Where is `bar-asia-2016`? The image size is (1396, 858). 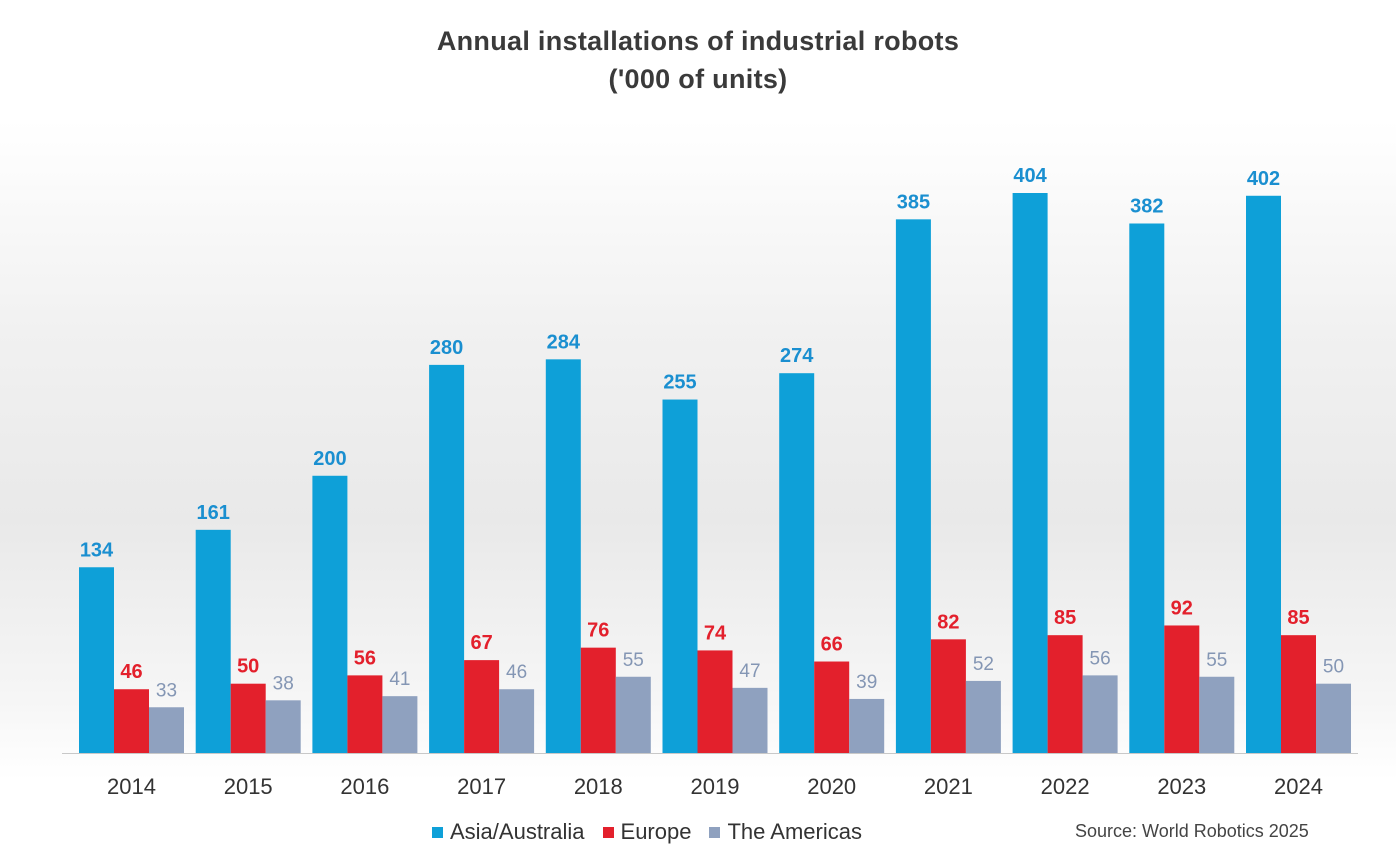
bar-asia-2016 is located at coordinates (330, 614).